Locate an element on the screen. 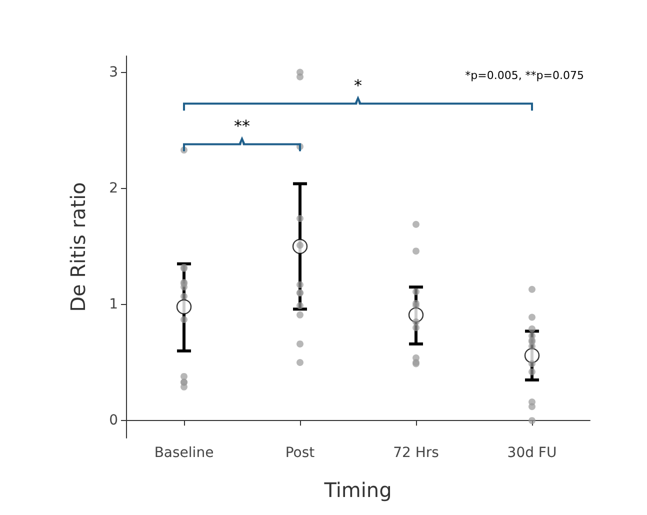 The image size is (647, 515). y-tick-label: 1 is located at coordinates (113, 304).